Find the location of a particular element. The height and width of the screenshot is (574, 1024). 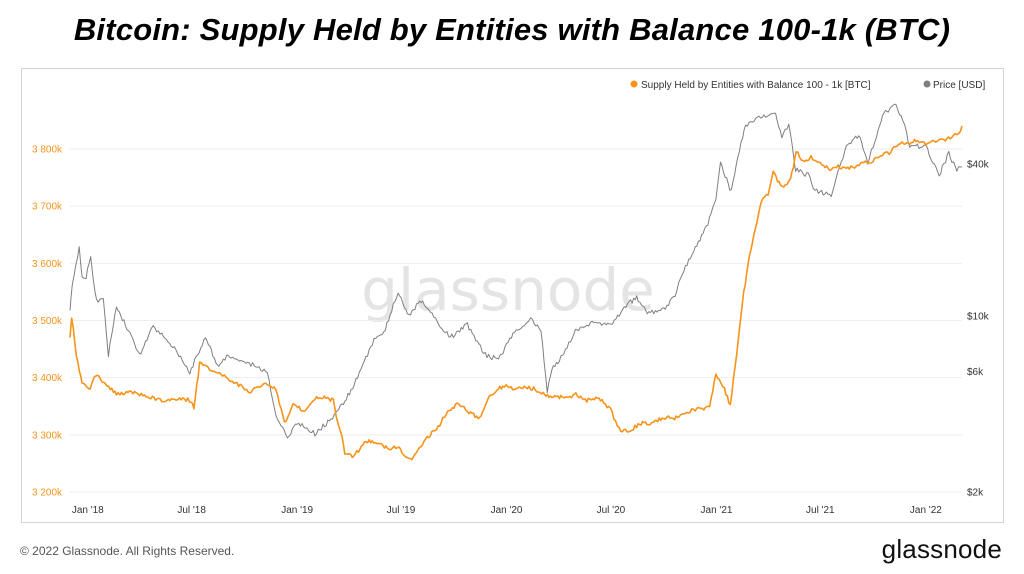

legend-swatch-price is located at coordinates (927, 84).